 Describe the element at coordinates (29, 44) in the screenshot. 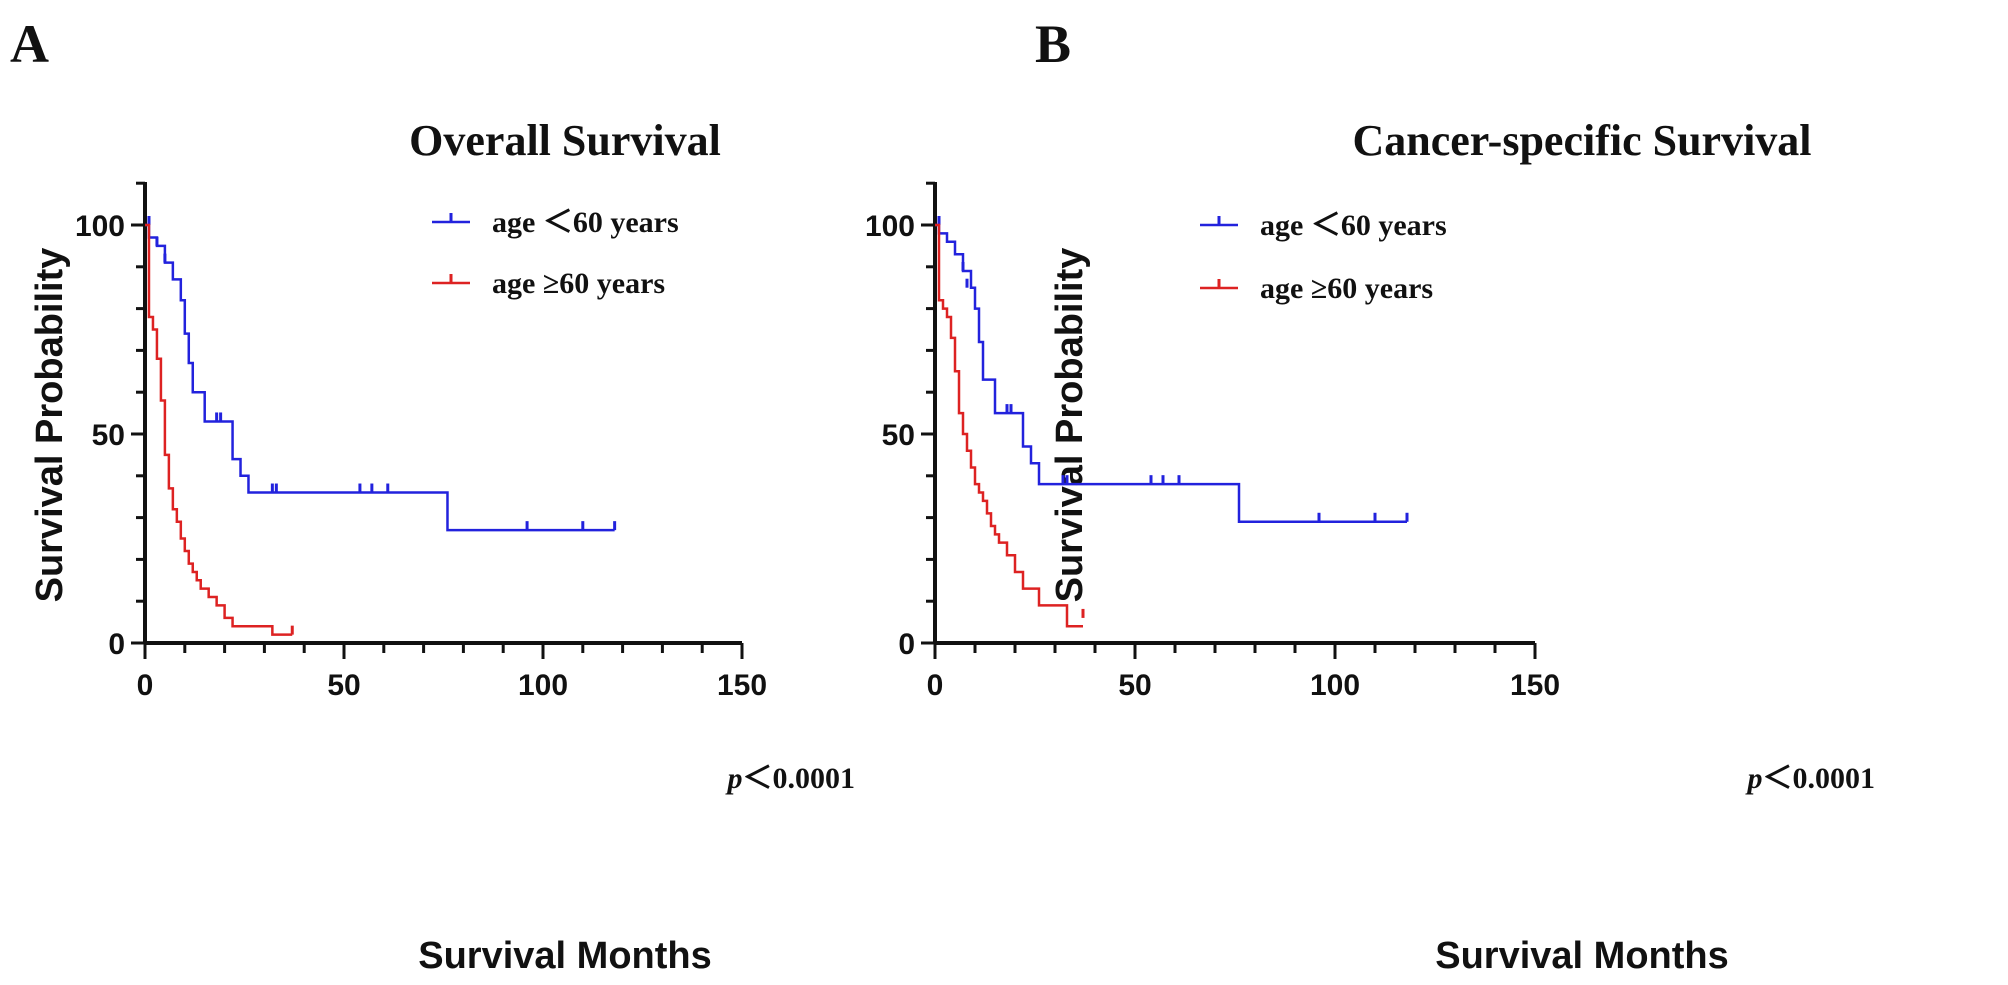

I see `panel-letter: A` at that location.